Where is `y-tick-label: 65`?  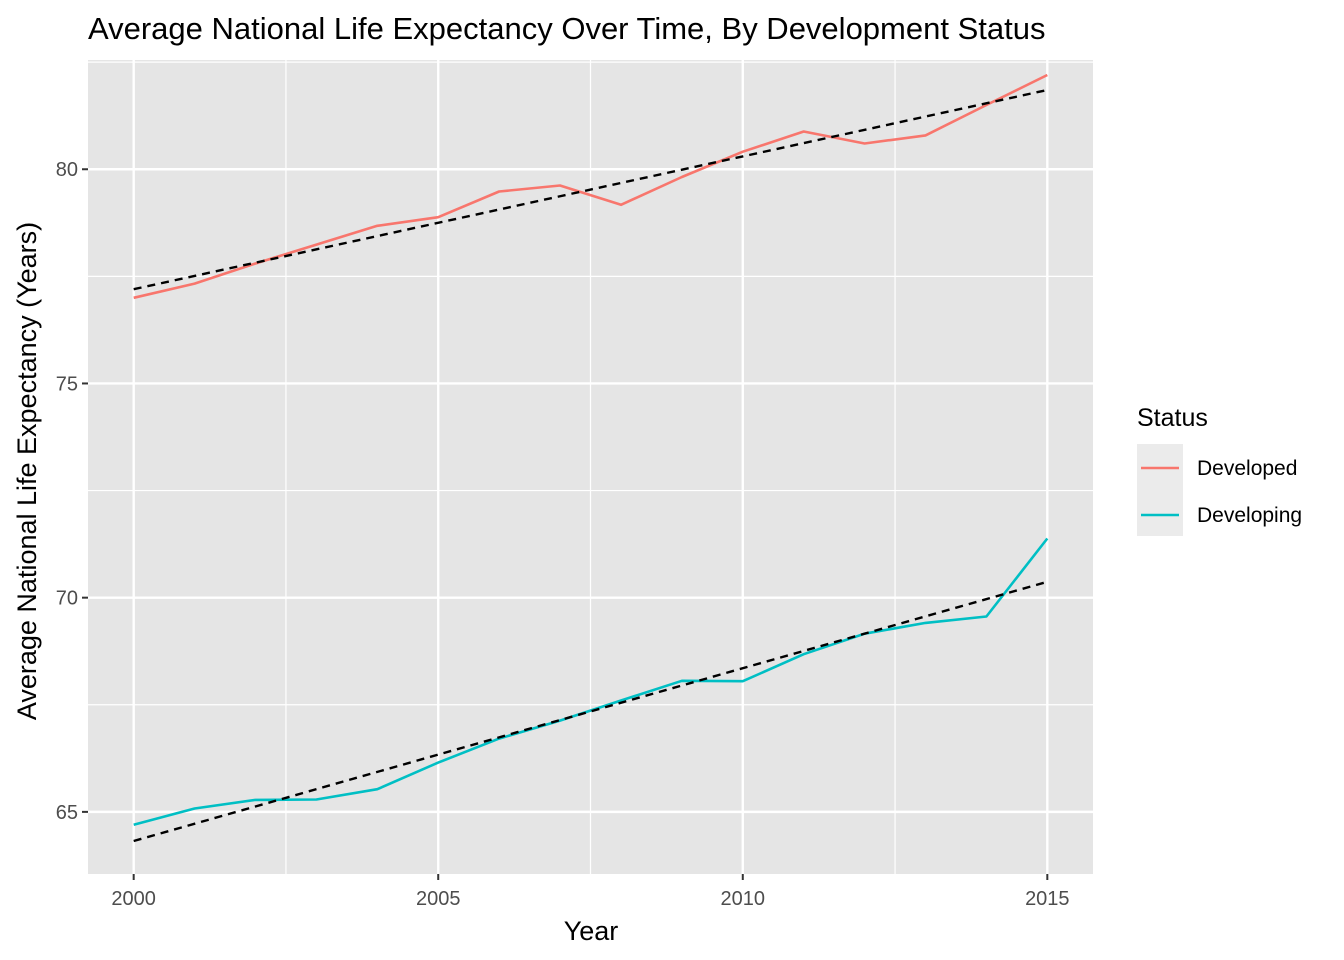 y-tick-label: 65 is located at coordinates (67, 813).